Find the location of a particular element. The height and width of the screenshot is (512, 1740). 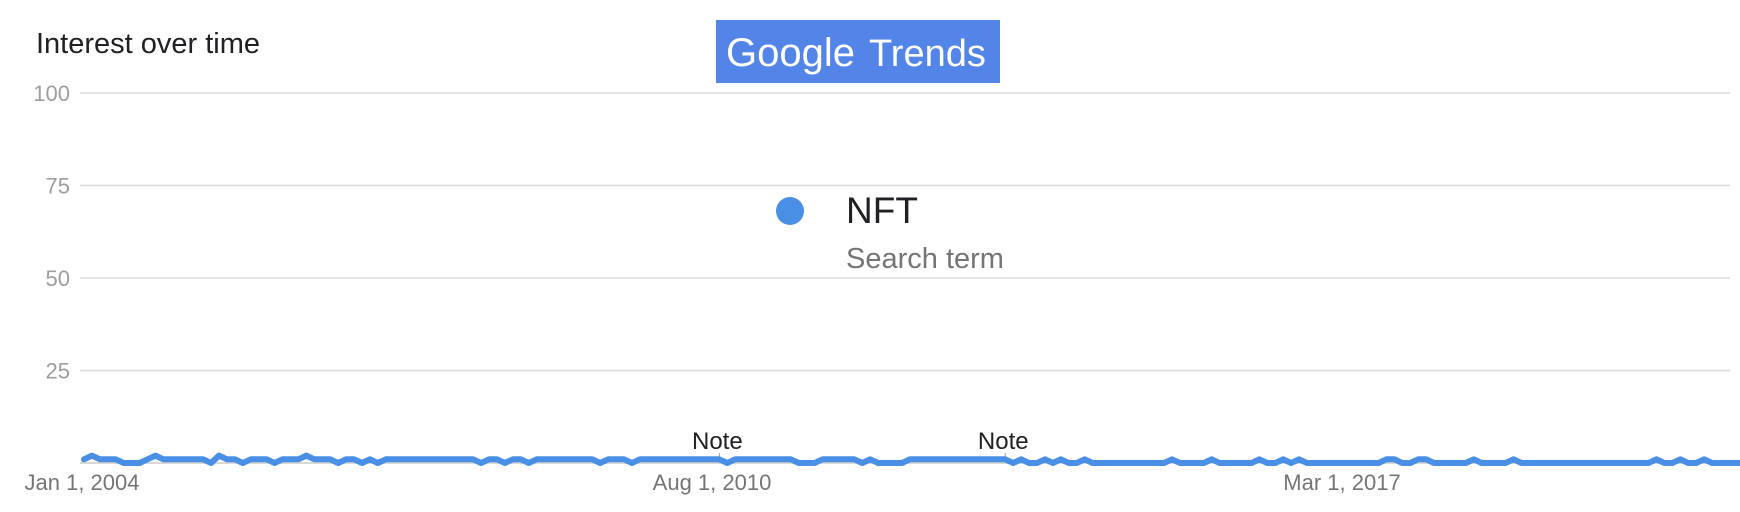

chart-title: Interest over time is located at coordinates (148, 44).